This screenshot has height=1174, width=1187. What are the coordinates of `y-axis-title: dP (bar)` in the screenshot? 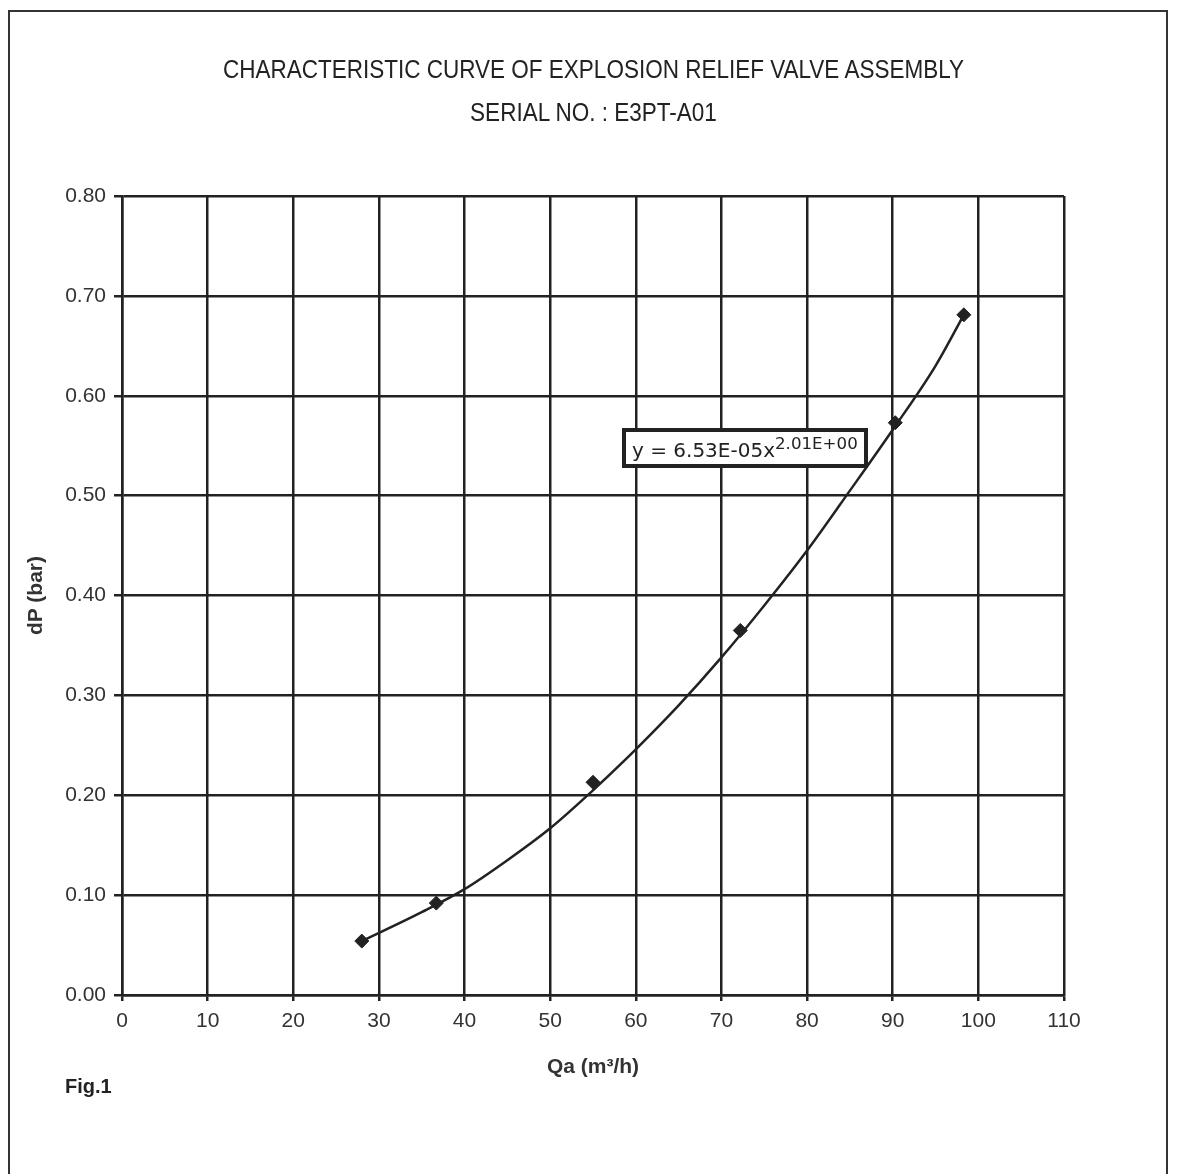 It's located at (35, 595).